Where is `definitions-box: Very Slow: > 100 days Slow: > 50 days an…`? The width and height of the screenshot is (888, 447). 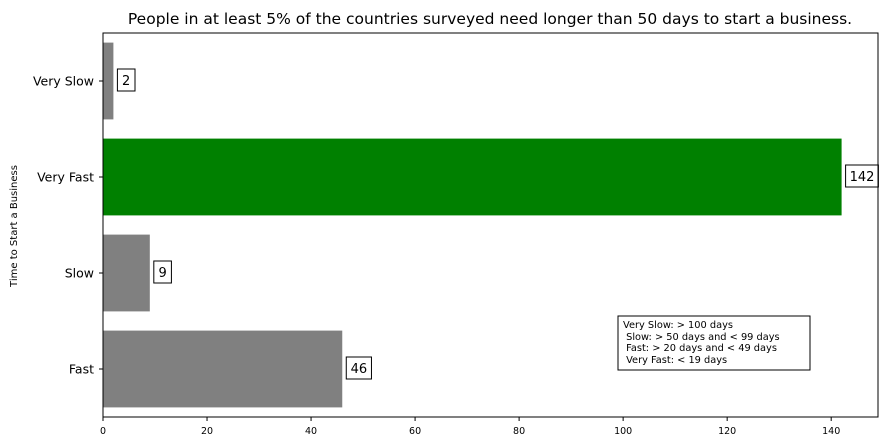
definitions-box: Very Slow: > 100 days Slow: > 50 days an… is located at coordinates (714, 343).